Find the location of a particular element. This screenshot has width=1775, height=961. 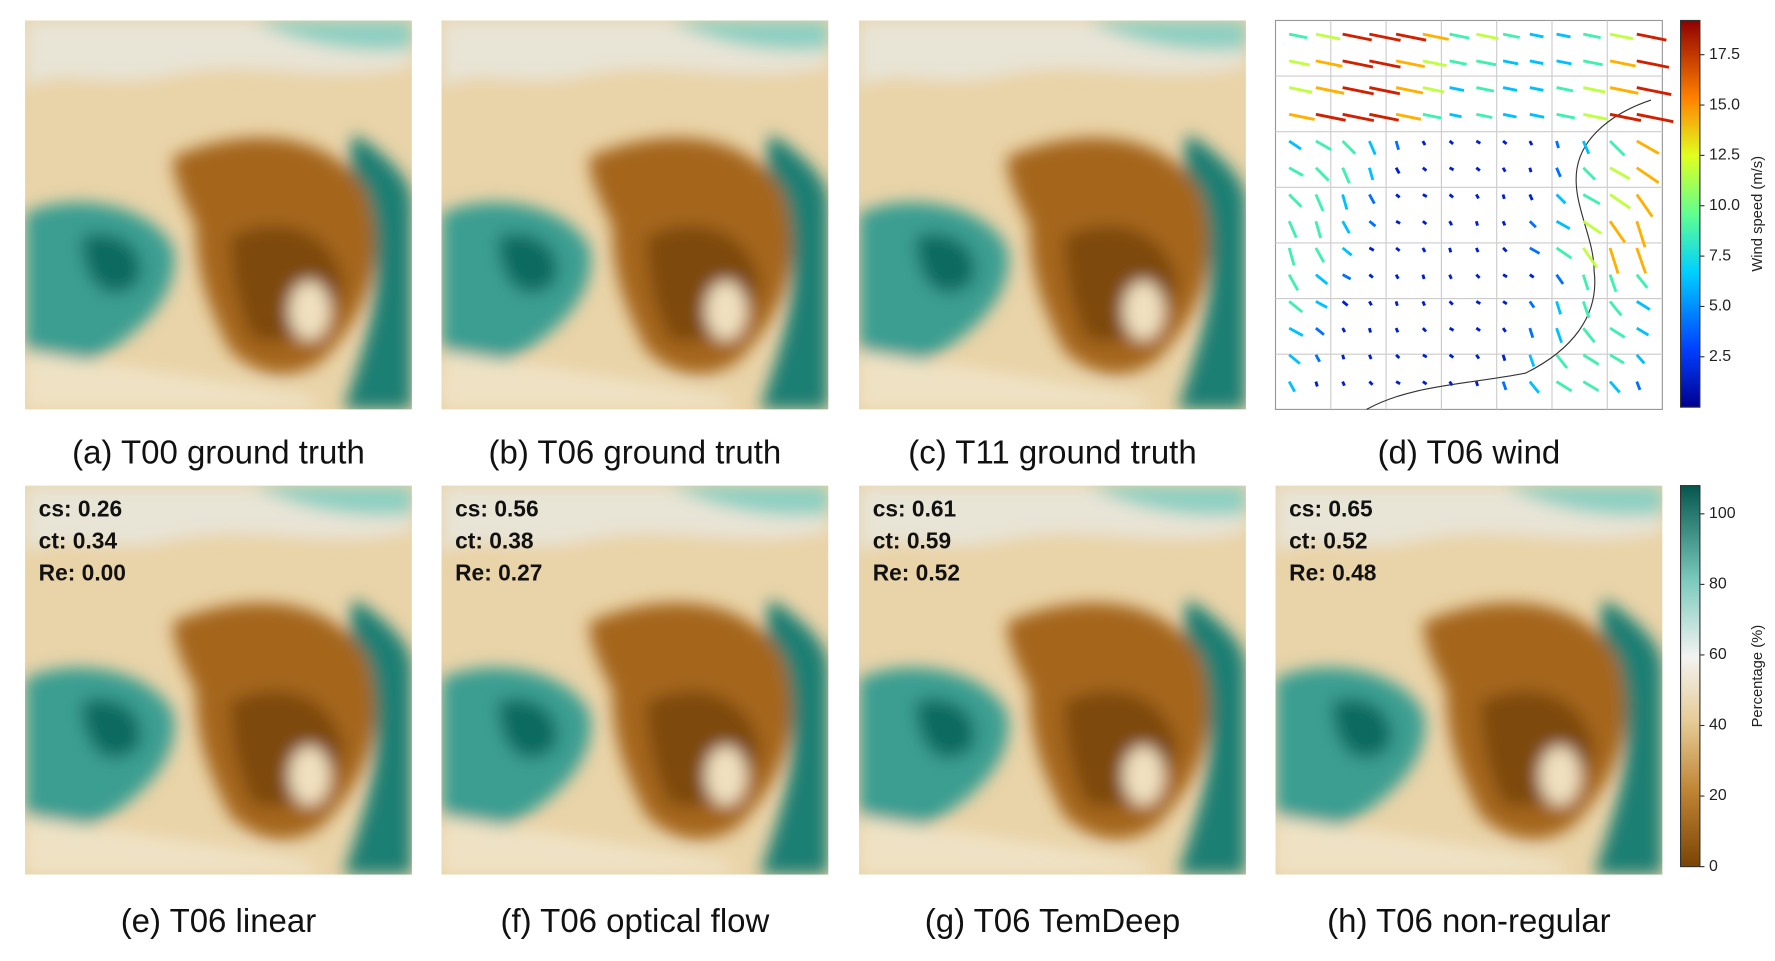

map-image is located at coordinates (218, 214).